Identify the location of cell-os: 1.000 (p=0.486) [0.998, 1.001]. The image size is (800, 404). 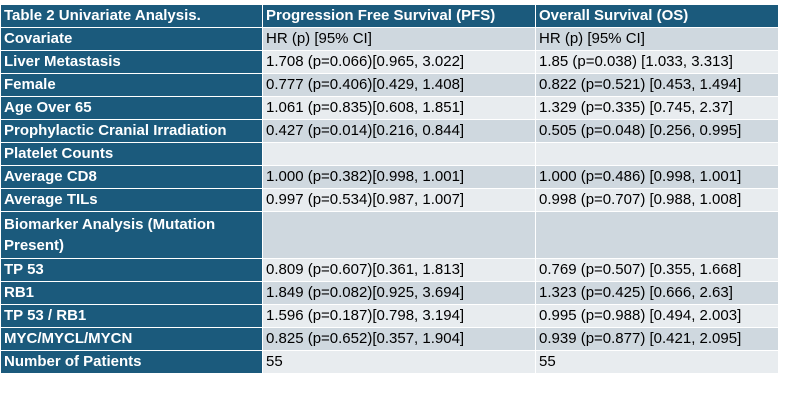
(657, 177).